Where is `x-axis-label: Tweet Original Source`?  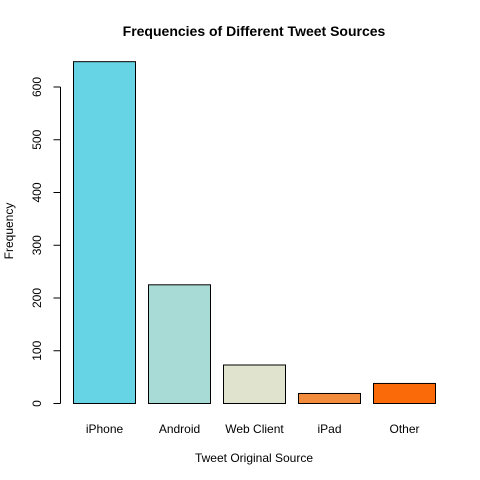 x-axis-label: Tweet Original Source is located at coordinates (254, 458).